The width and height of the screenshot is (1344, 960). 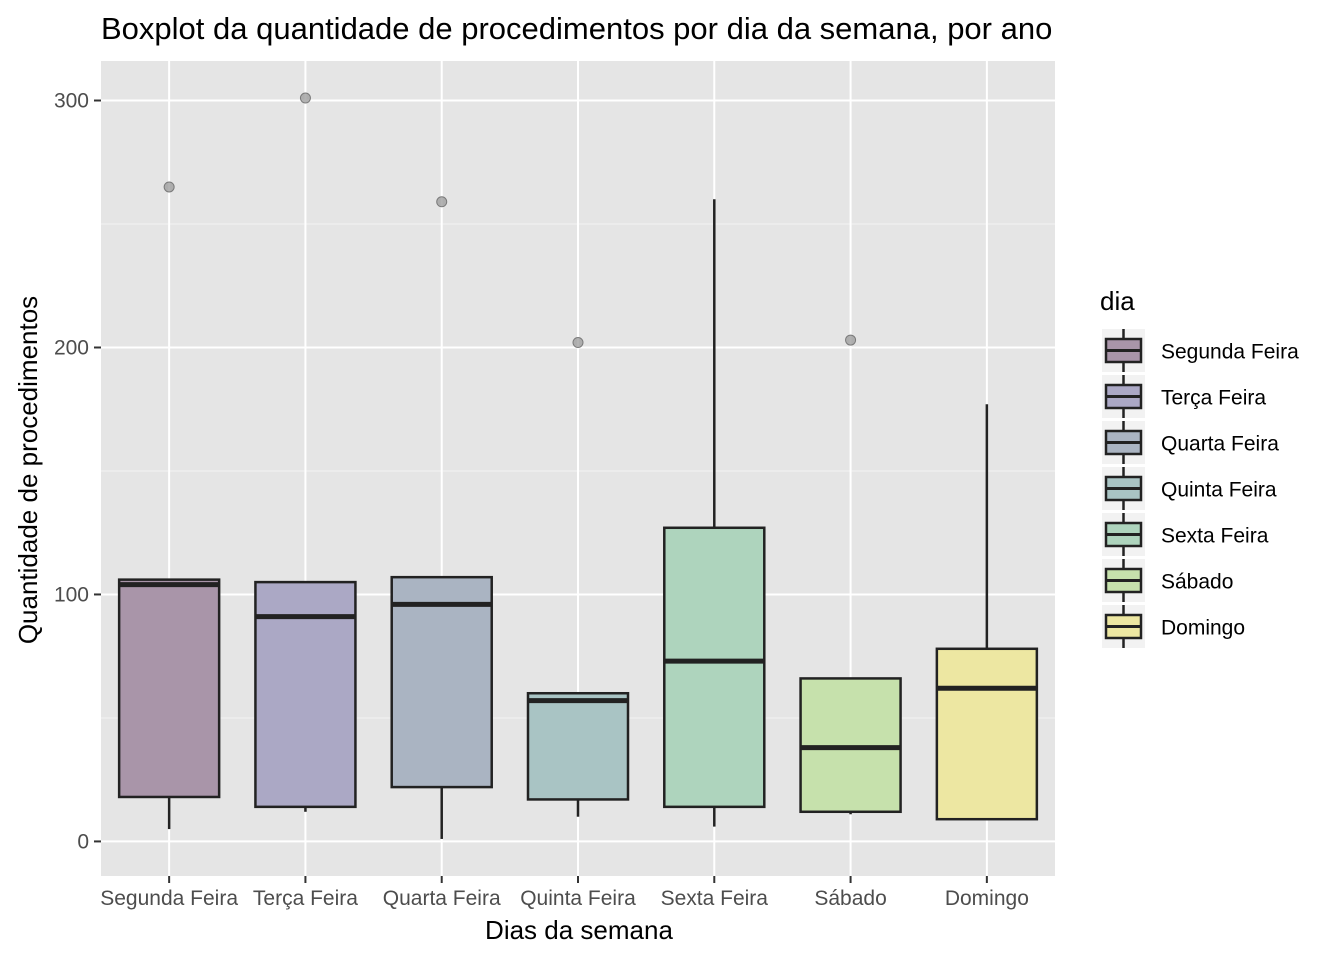 I want to click on legend-item: Sexta Feira, so click(x=1185, y=534).